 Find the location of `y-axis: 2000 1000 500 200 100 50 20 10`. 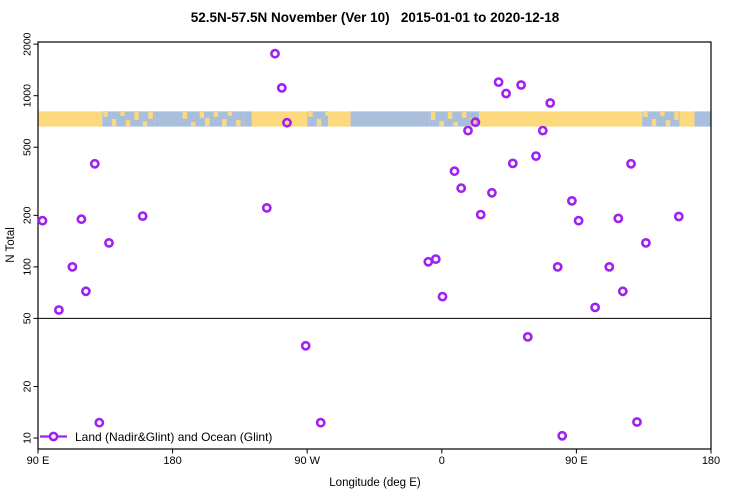

y-axis: 2000 1000 500 200 100 50 20 10 is located at coordinates (30, 238).